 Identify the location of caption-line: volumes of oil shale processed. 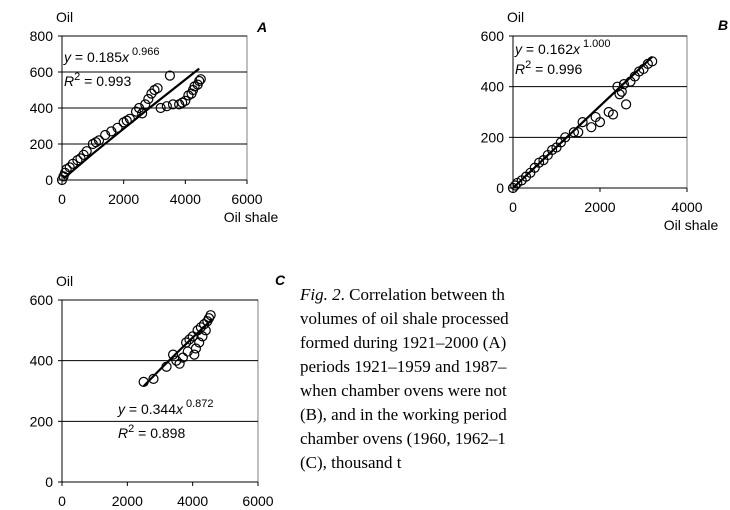
(404, 318).